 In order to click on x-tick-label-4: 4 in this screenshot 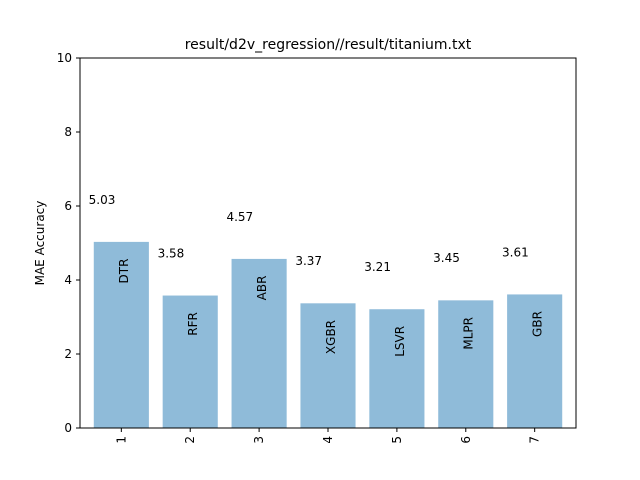, I will do `click(328, 440)`.